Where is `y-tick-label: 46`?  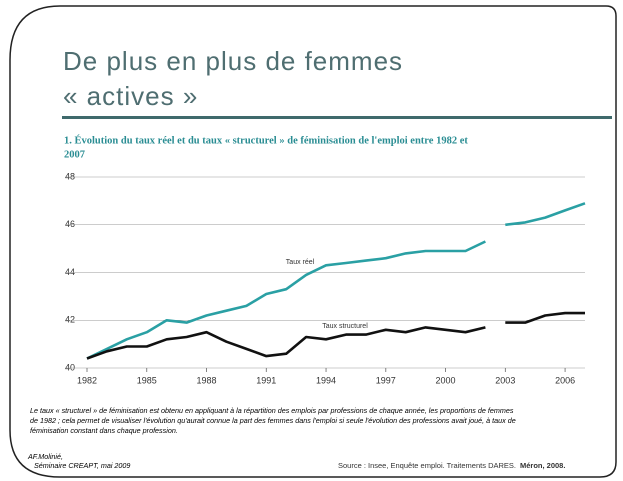
y-tick-label: 46 is located at coordinates (70, 224).